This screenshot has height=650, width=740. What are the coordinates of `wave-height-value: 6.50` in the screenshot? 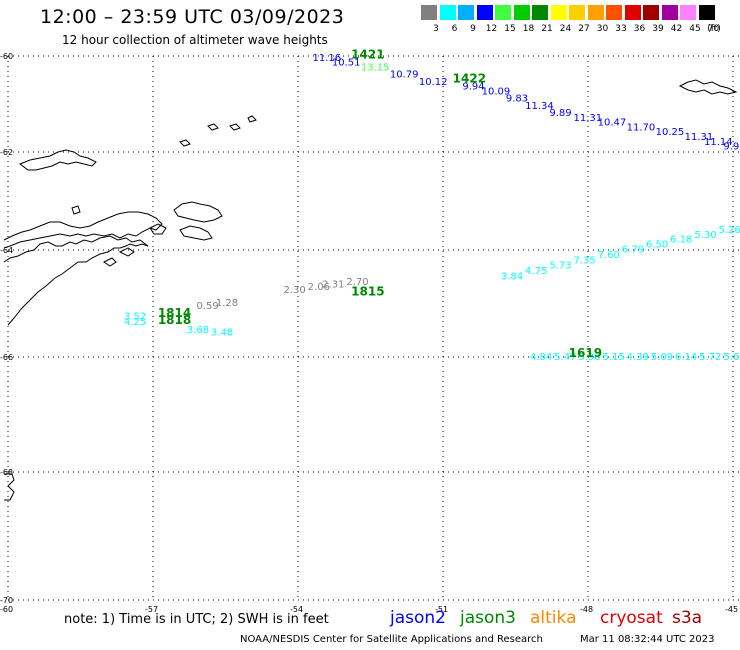 It's located at (657, 245).